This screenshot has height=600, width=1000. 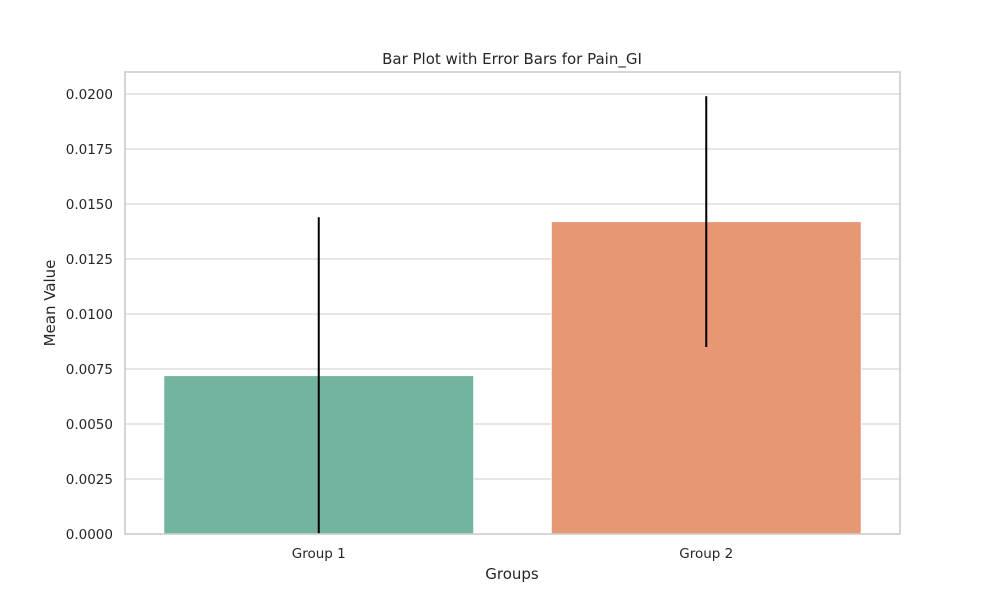 I want to click on x-axis-ticks: Group 1 Group 2, so click(x=512, y=554).